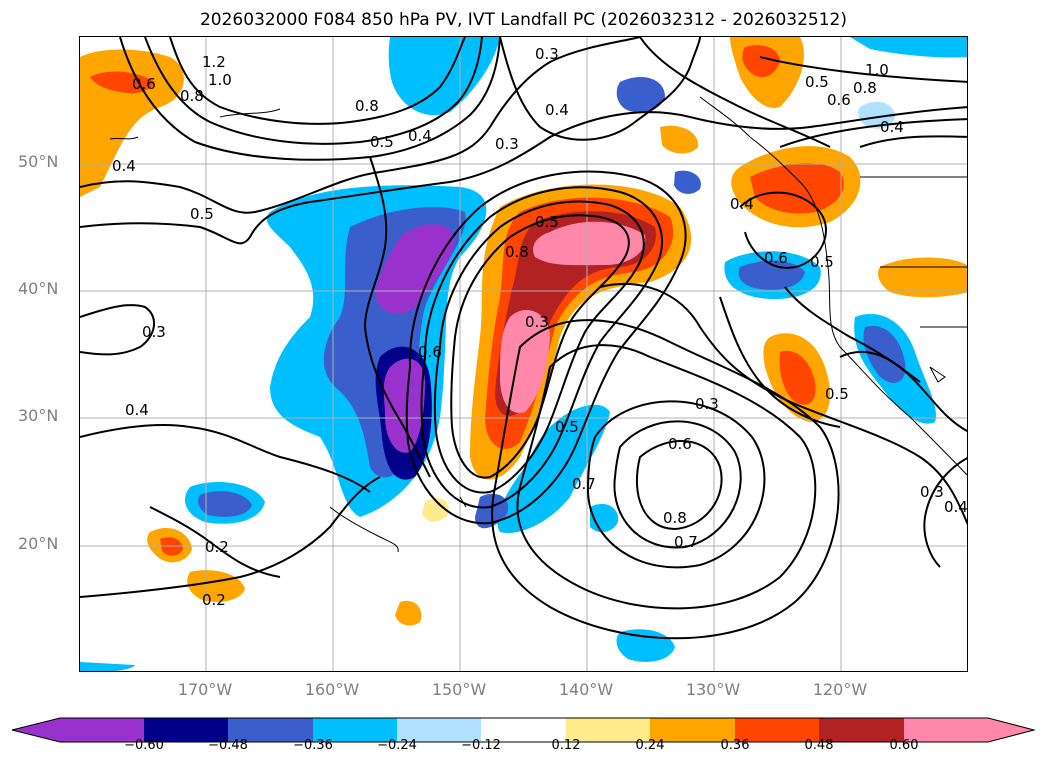 This screenshot has width=1047, height=765. What do you see at coordinates (1011, 730) in the screenshot?
I see `colorbar-extend-high` at bounding box center [1011, 730].